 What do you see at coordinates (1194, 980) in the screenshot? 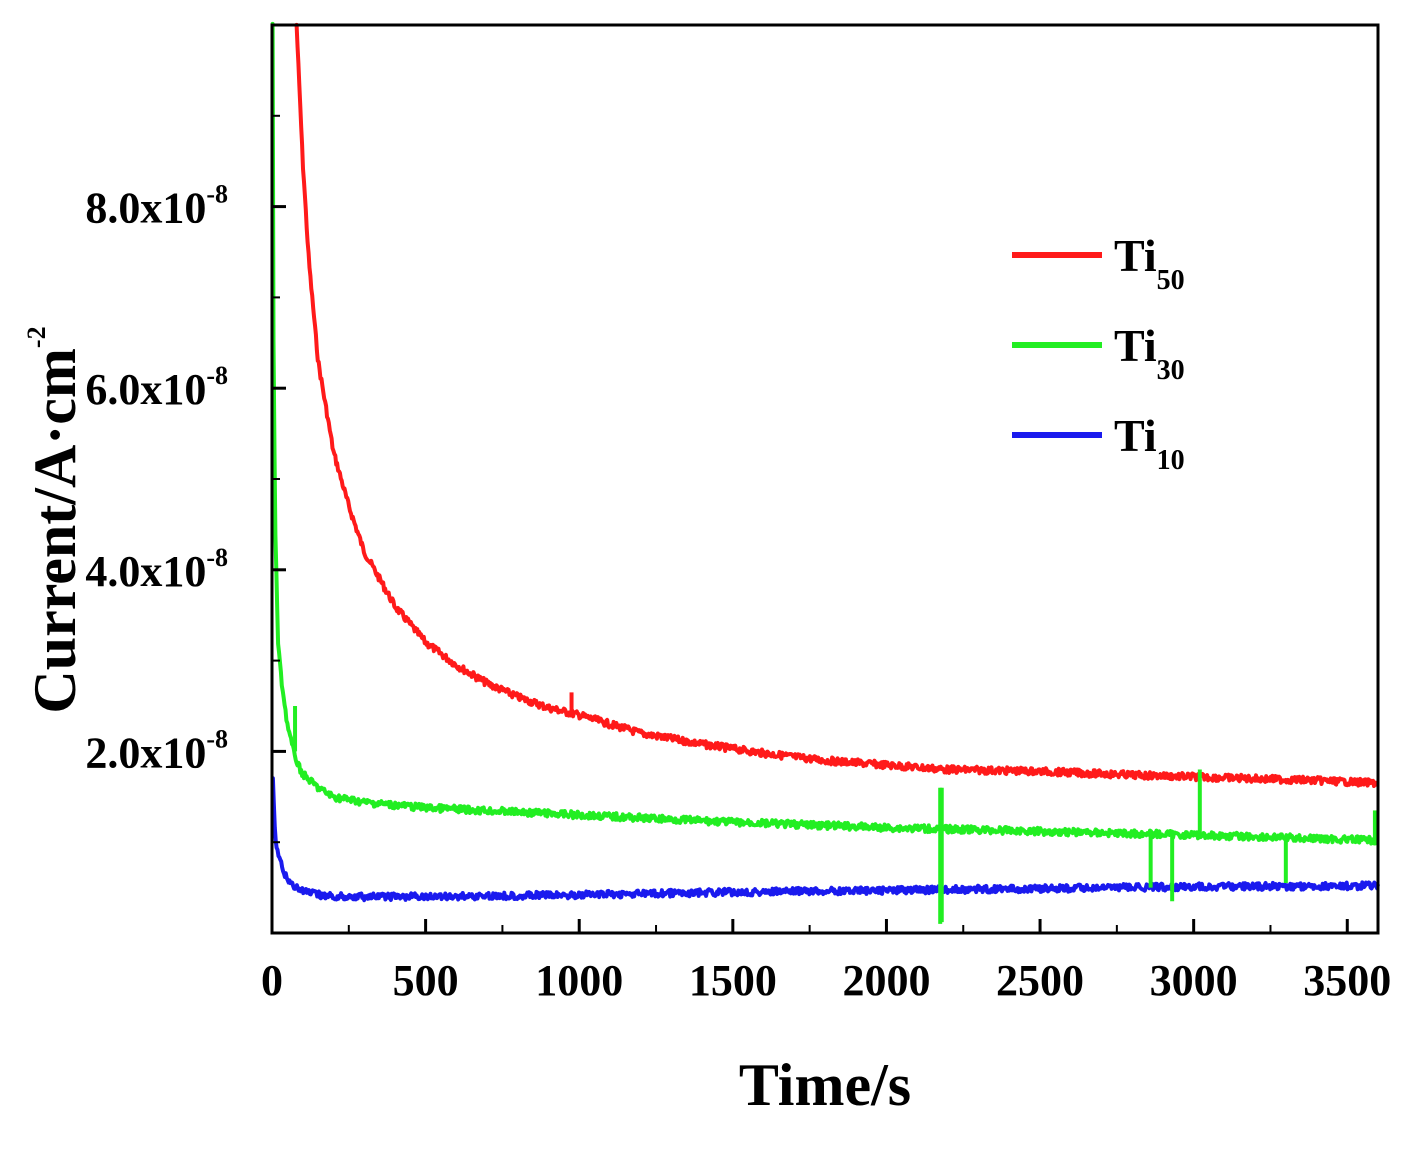
I see `x-tick-label-3000: 3000` at bounding box center [1194, 980].